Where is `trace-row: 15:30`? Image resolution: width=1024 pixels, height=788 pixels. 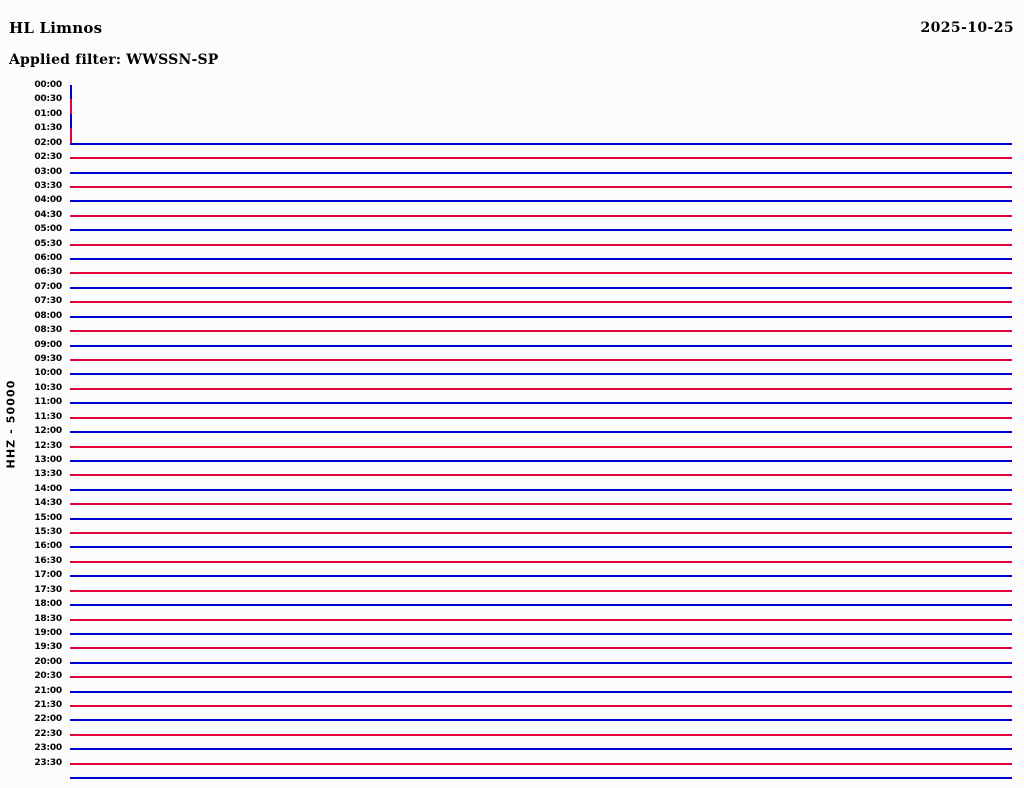
trace-row: 15:30 is located at coordinates (512, 535).